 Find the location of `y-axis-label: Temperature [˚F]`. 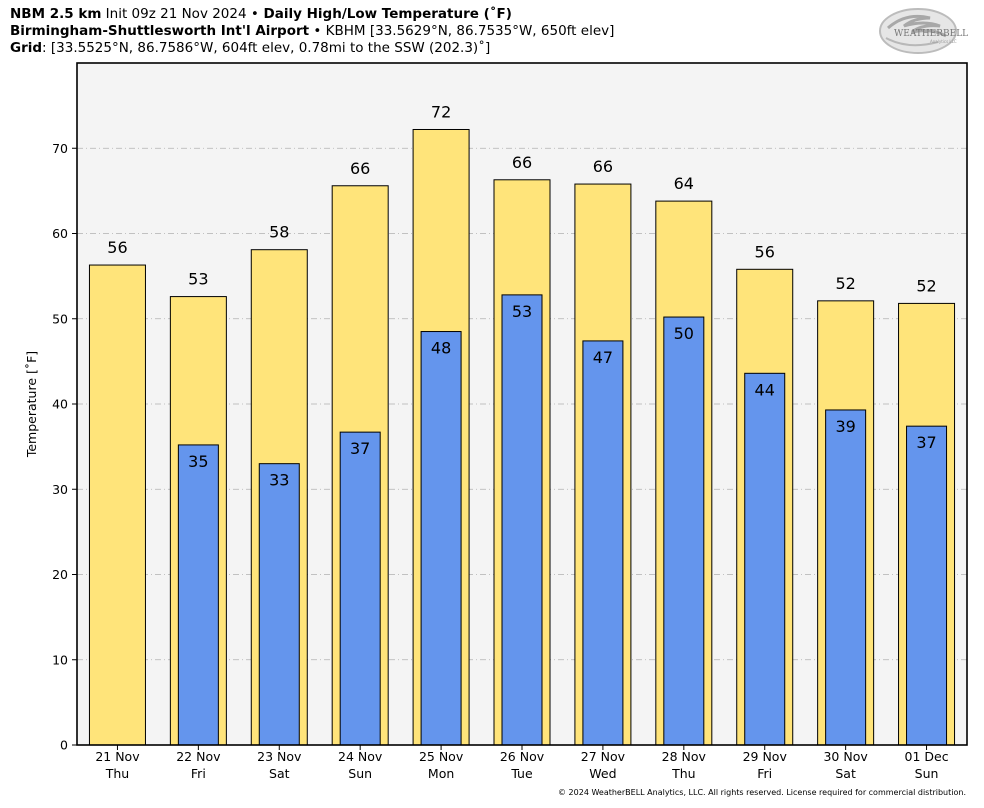

y-axis-label: Temperature [˚F] is located at coordinates (31, 404).